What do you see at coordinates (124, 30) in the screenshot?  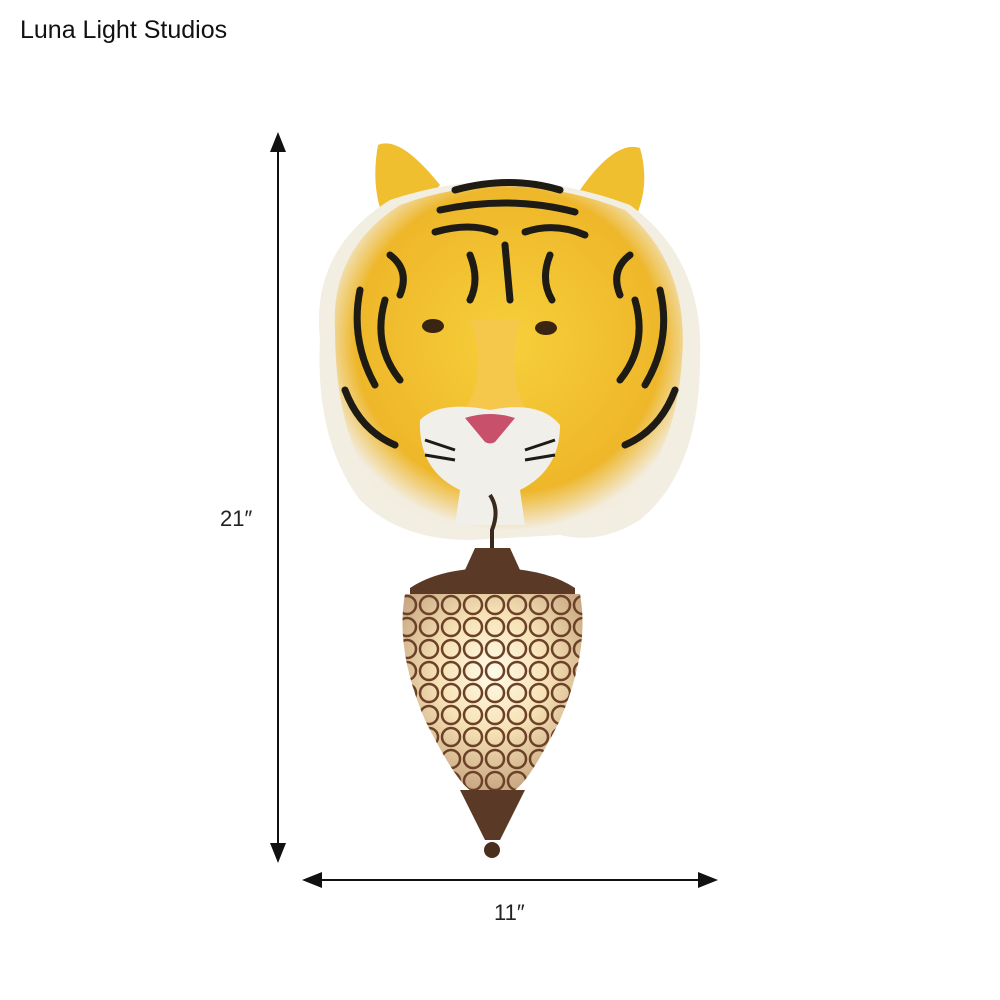 I see `brand-name: Luna Light Studios` at bounding box center [124, 30].